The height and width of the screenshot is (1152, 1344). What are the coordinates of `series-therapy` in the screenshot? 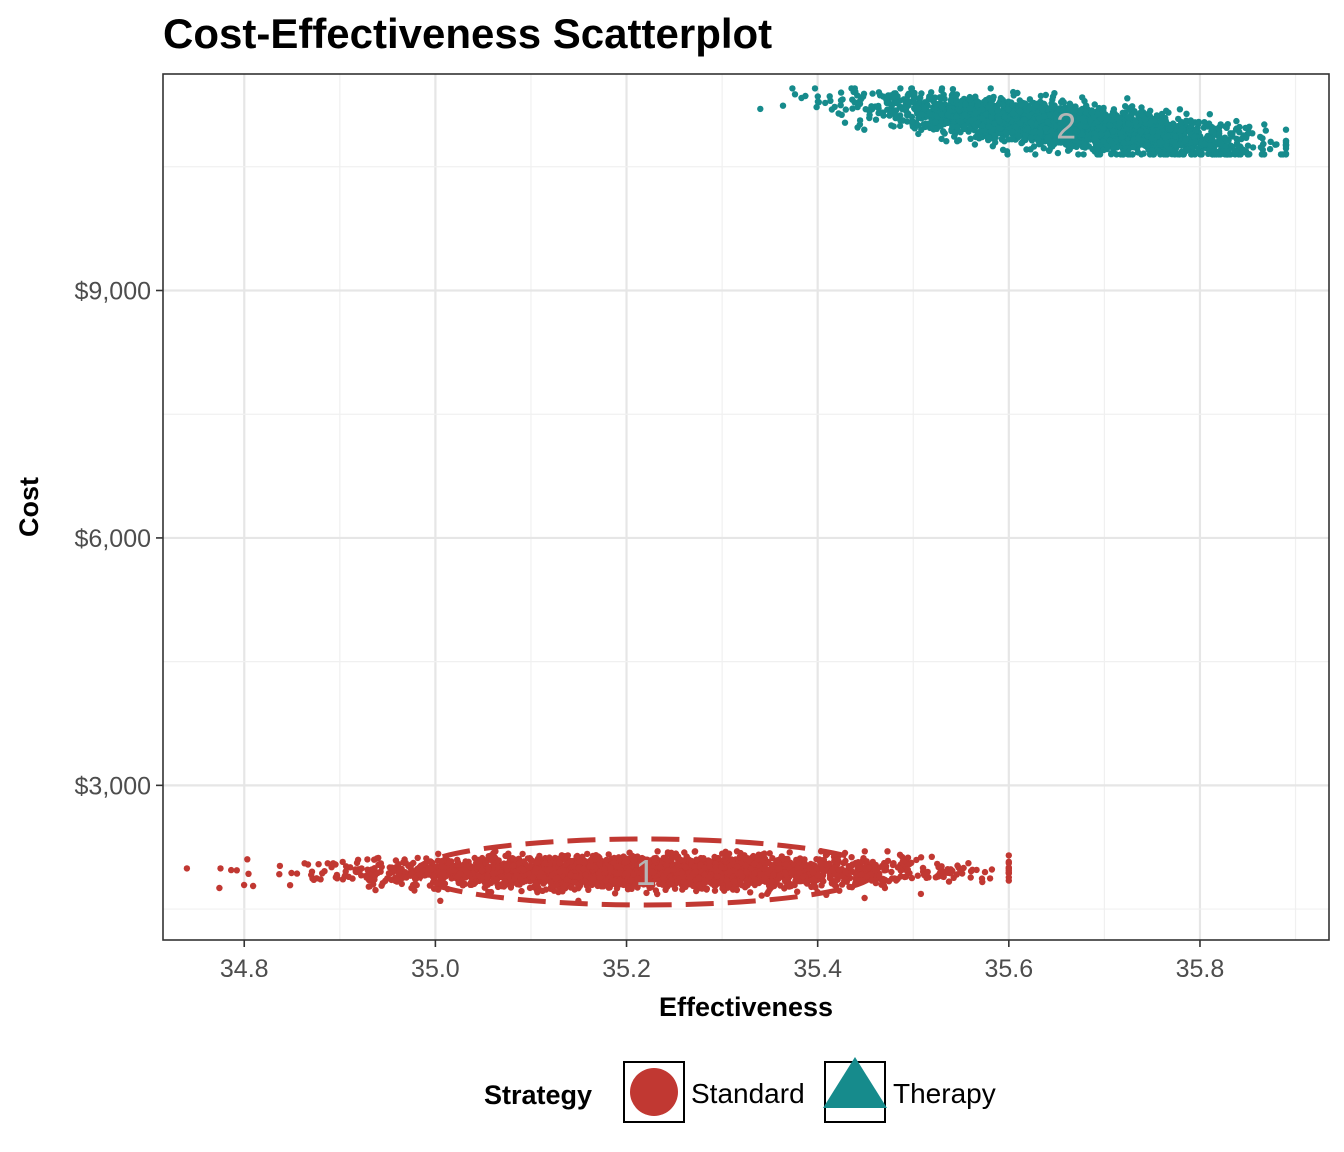 It's located at (1023, 121).